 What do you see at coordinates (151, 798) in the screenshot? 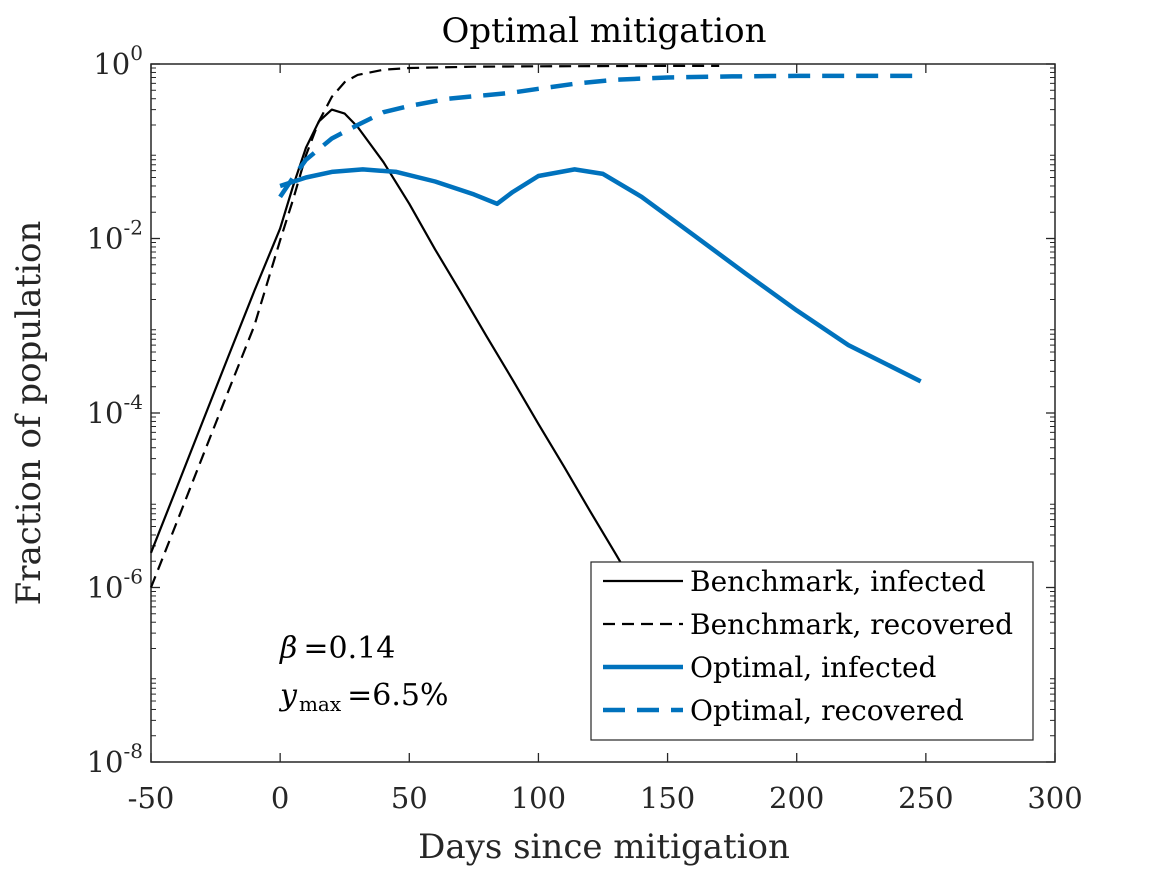
I see `x-tick-label: -50` at bounding box center [151, 798].